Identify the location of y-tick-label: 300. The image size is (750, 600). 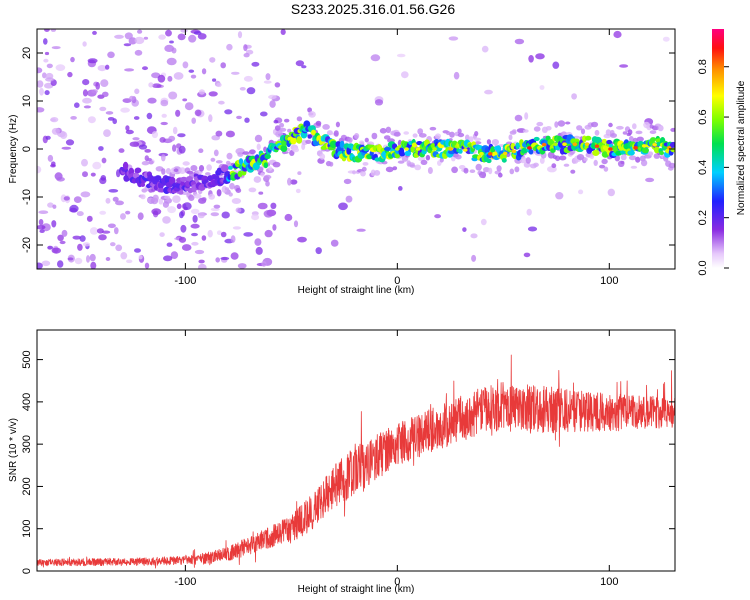
(27, 444).